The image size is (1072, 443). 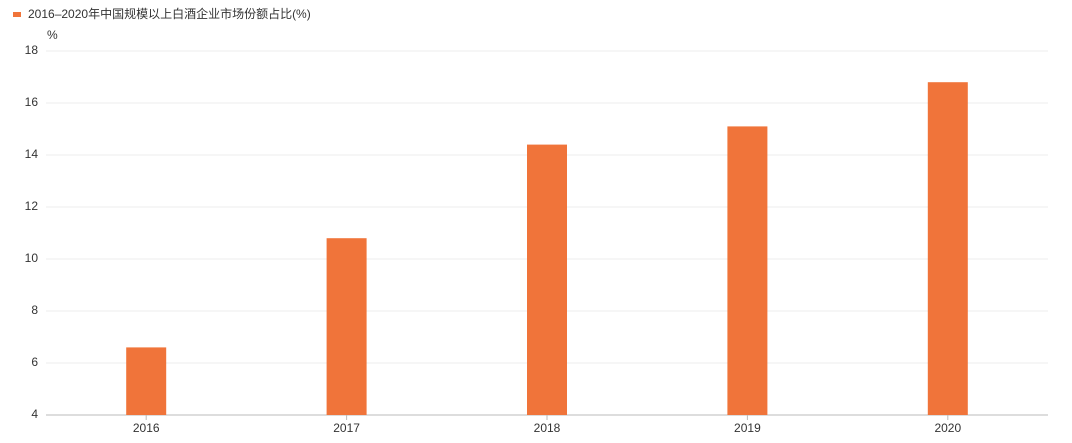 What do you see at coordinates (32, 206) in the screenshot?
I see `y-tick-label: 12` at bounding box center [32, 206].